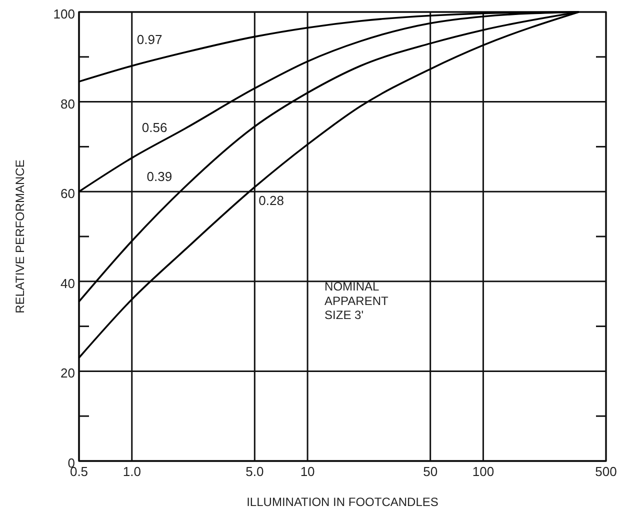 The image size is (622, 514). What do you see at coordinates (67, 194) in the screenshot?
I see `y-tick-label: 60` at bounding box center [67, 194].